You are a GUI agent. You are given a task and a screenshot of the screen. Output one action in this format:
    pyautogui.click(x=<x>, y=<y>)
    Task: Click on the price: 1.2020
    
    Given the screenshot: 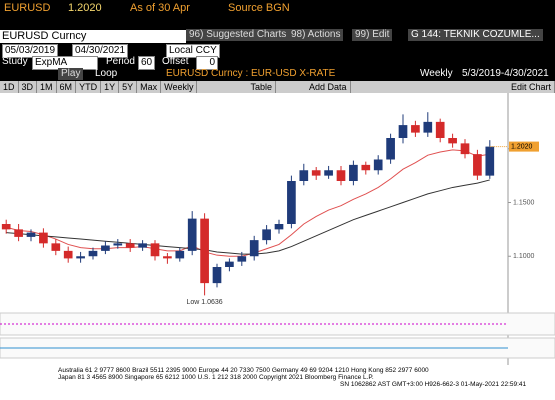 What is the action you would take?
    pyautogui.click(x=85, y=8)
    